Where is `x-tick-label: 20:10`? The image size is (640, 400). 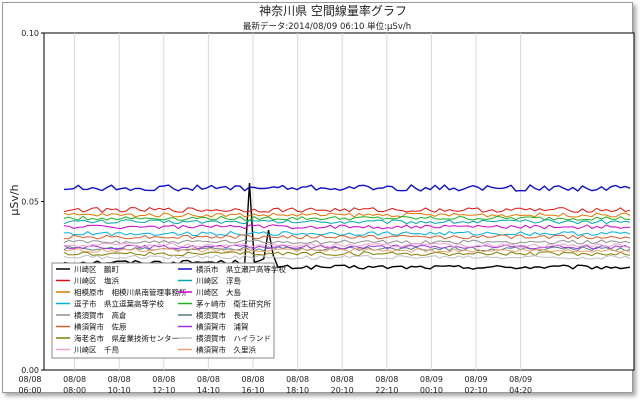
x-tick-label: 20:10 is located at coordinates (342, 390).